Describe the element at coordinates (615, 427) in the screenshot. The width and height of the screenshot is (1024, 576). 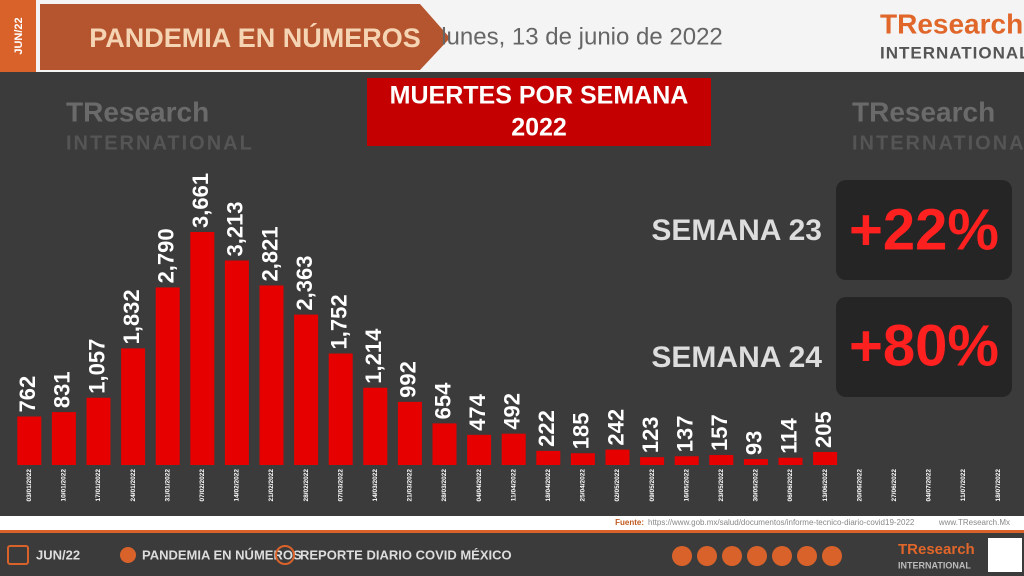
I see `value-label: 242` at that location.